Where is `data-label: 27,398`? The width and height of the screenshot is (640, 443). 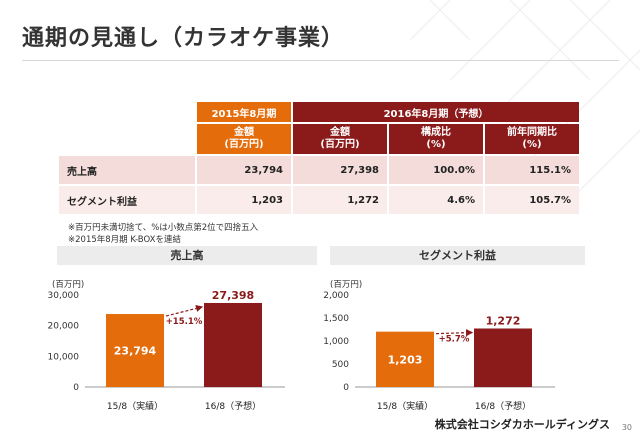
data-label: 27,398 is located at coordinates (233, 295).